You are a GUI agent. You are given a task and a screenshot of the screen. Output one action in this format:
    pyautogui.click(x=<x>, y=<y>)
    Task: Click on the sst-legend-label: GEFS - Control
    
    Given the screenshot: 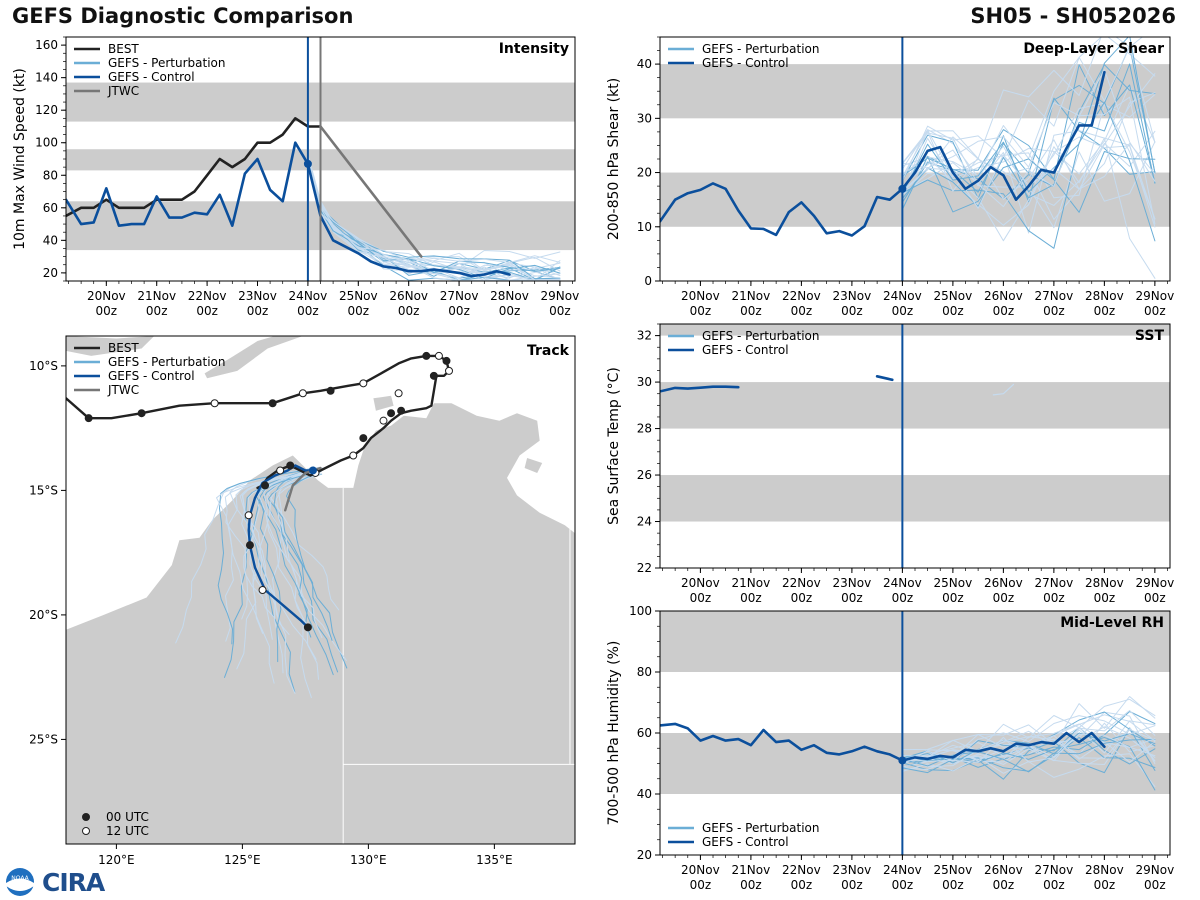 What is the action you would take?
    pyautogui.click(x=745, y=350)
    